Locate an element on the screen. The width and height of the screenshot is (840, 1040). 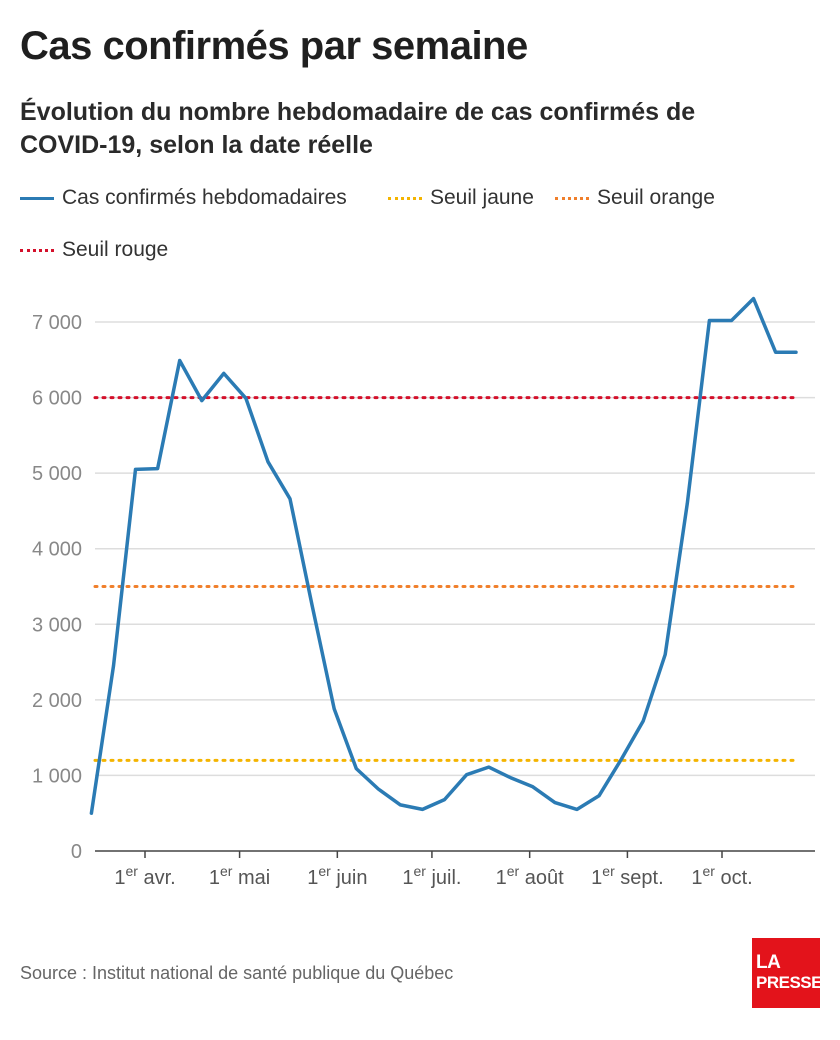
legend-swatch-yellow is located at coordinates (405, 198).